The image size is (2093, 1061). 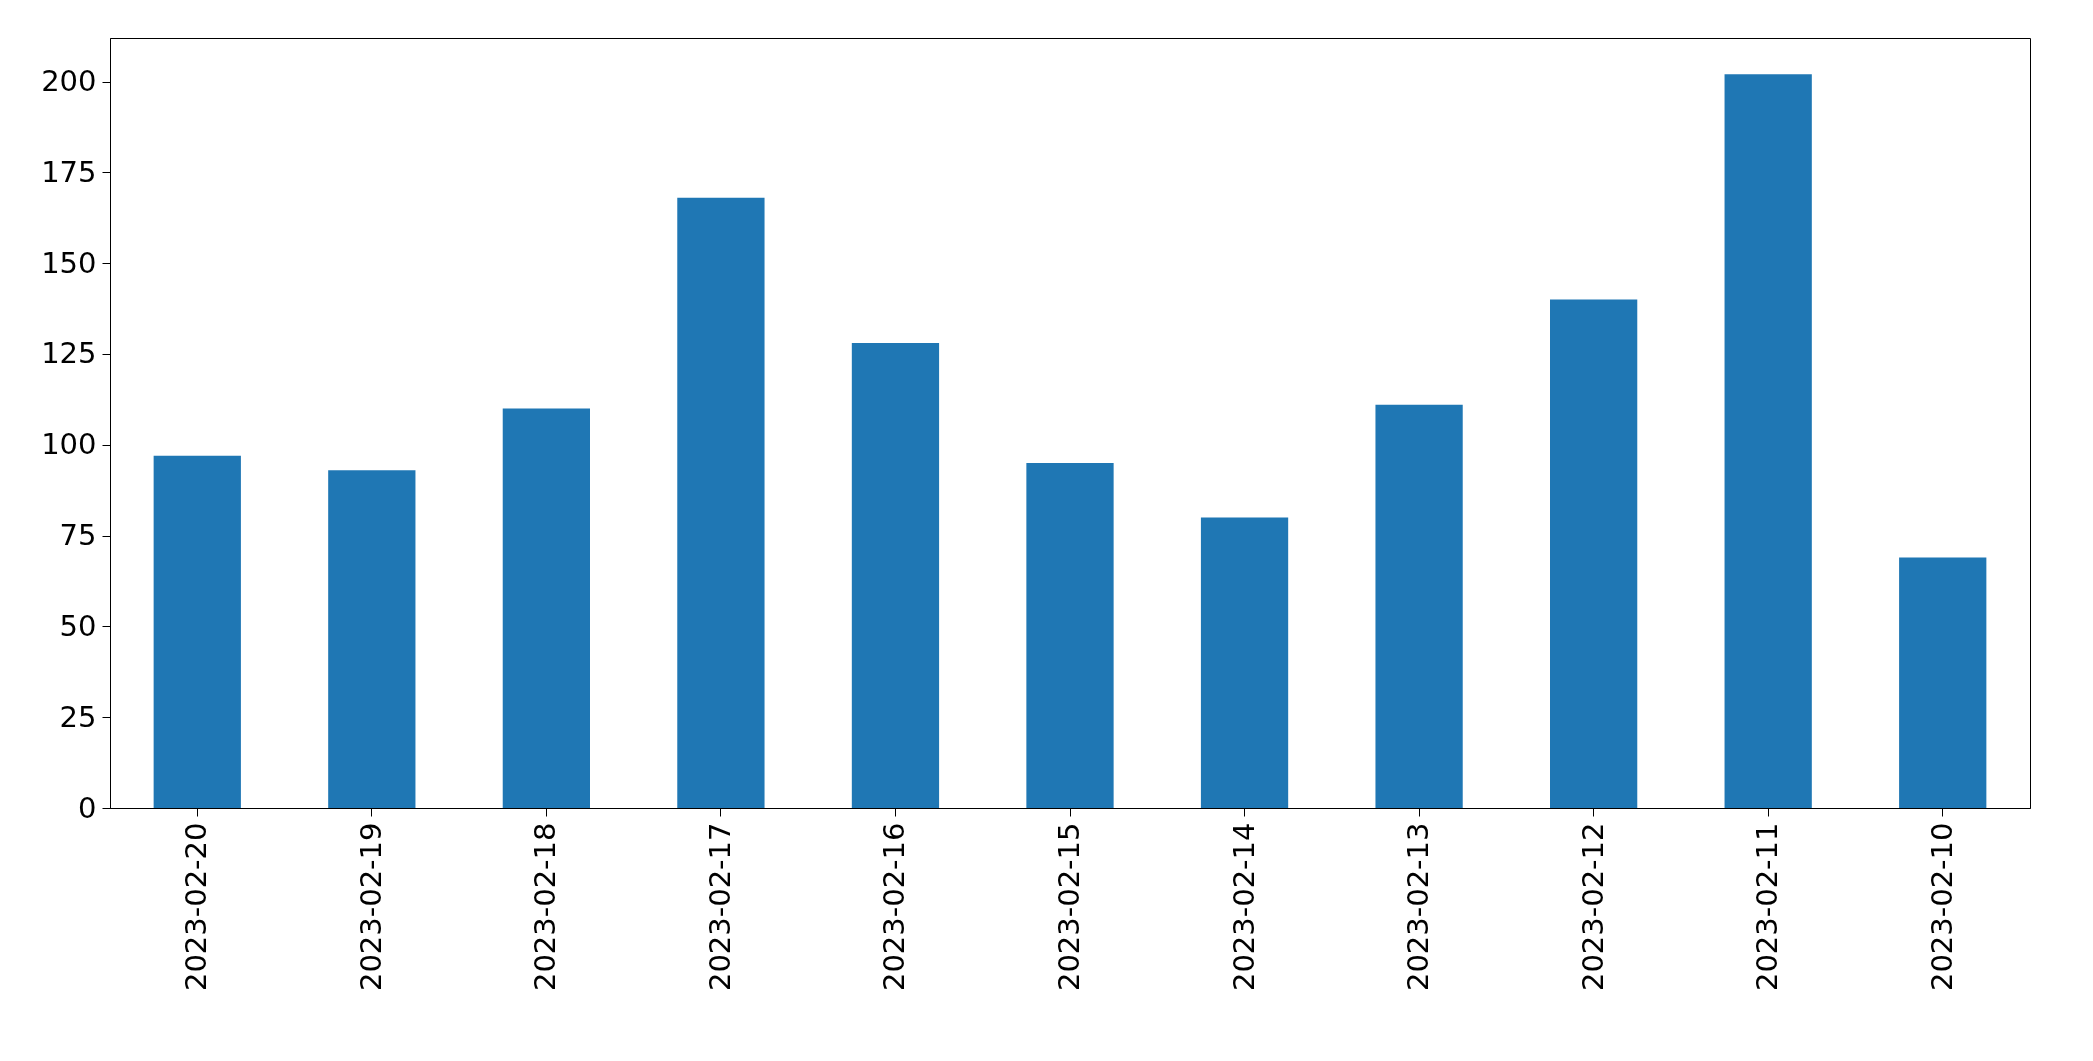 I want to click on x-tick-label: 2023-02-14, so click(x=1243, y=907).